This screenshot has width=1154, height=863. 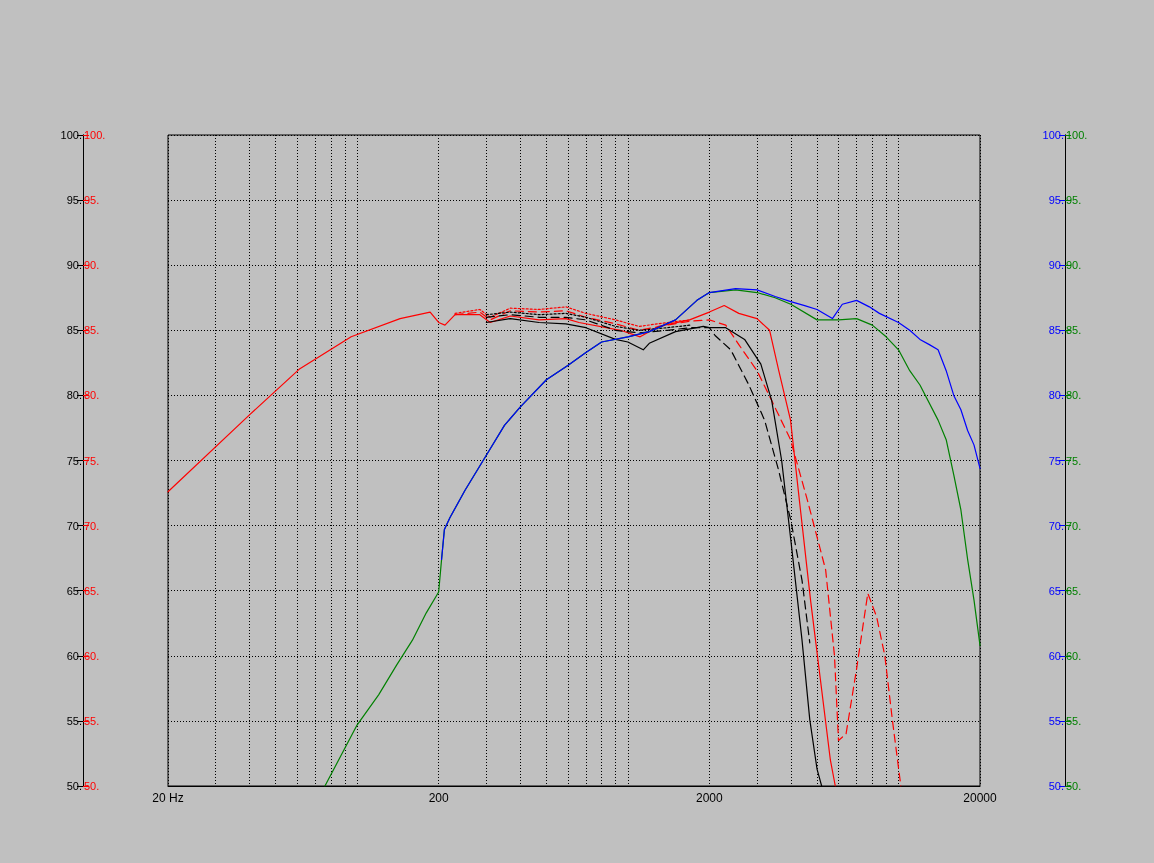 What do you see at coordinates (709, 798) in the screenshot?
I see `x-tick-label: 2000` at bounding box center [709, 798].